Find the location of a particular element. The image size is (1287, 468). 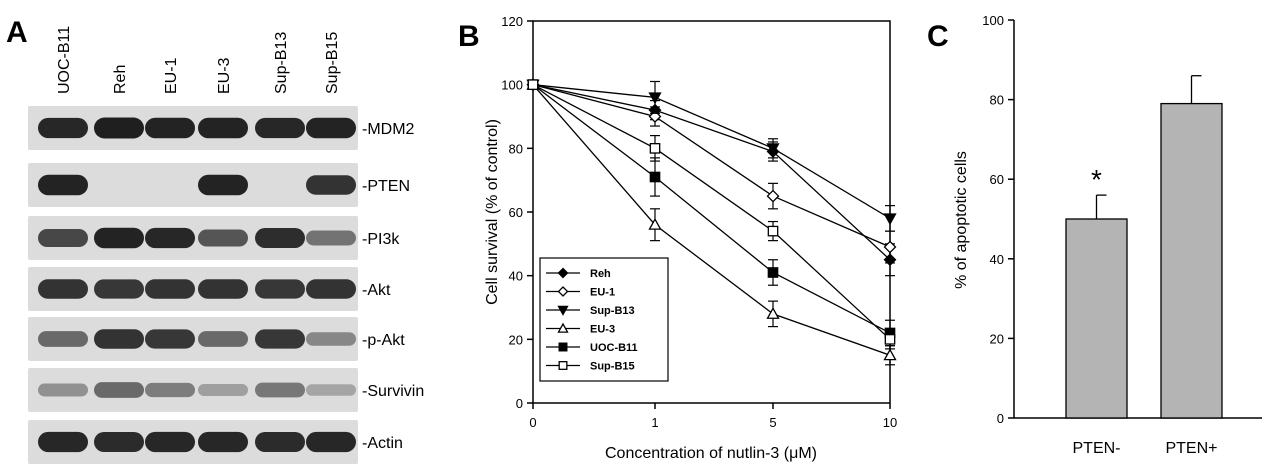

band-label: -PI3k is located at coordinates (381, 239).